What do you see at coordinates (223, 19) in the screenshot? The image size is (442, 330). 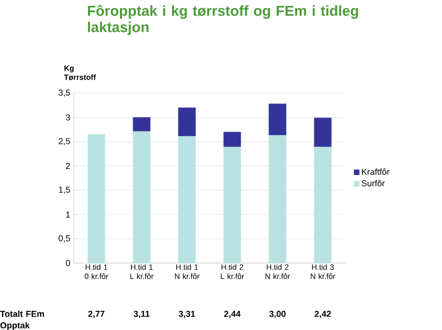 I see `chart-title: Fôropptak i kg tørrstoff og FEm i tidleg laktasjon` at bounding box center [223, 19].